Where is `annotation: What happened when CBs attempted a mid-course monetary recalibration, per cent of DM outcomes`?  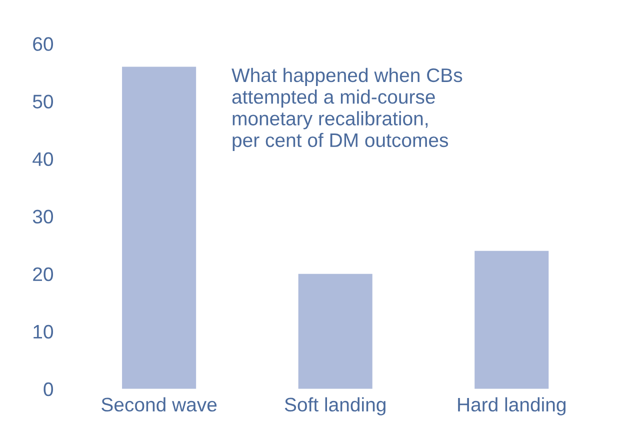 annotation: What happened when CBs attempted a mid-course monetary recalibration, per cent of DM outcomes is located at coordinates (347, 109).